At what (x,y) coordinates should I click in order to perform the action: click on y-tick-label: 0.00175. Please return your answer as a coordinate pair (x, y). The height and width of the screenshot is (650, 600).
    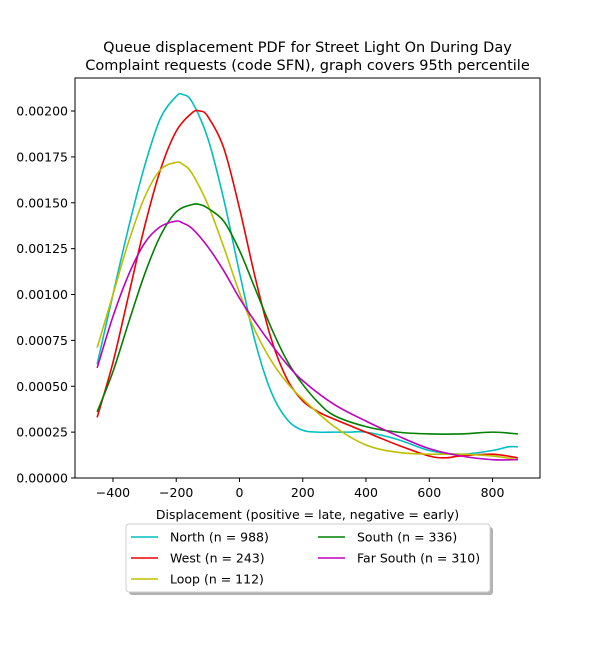
    Looking at the image, I should click on (42, 156).